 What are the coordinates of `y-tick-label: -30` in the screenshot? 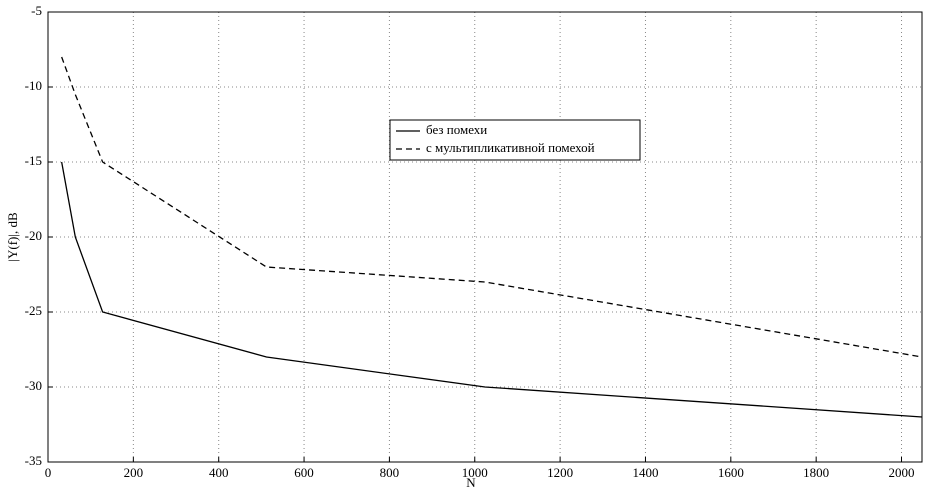 It's located at (33, 385).